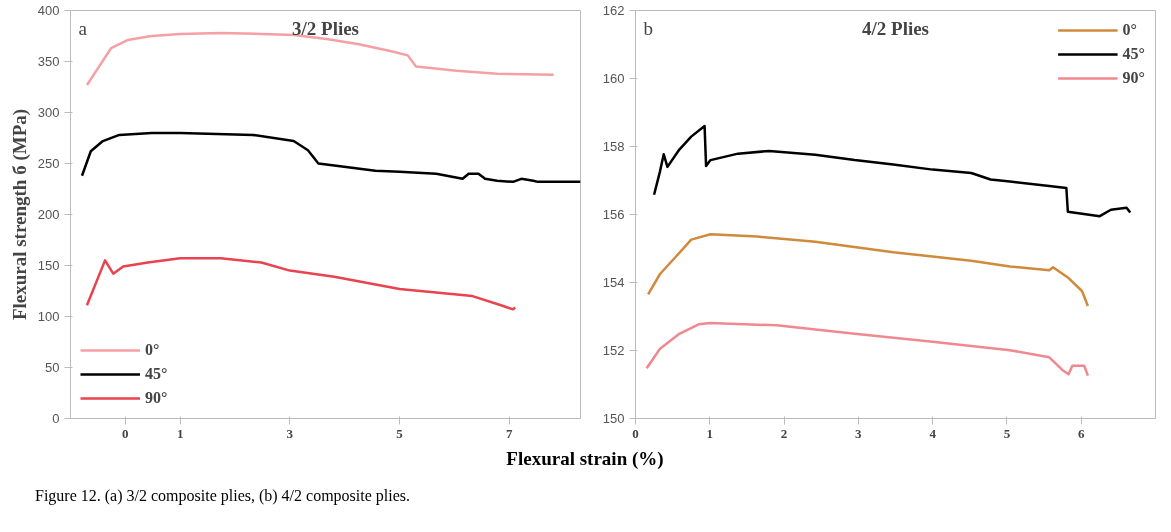  Describe the element at coordinates (1081, 433) in the screenshot. I see `x-tick-label: 6` at that location.